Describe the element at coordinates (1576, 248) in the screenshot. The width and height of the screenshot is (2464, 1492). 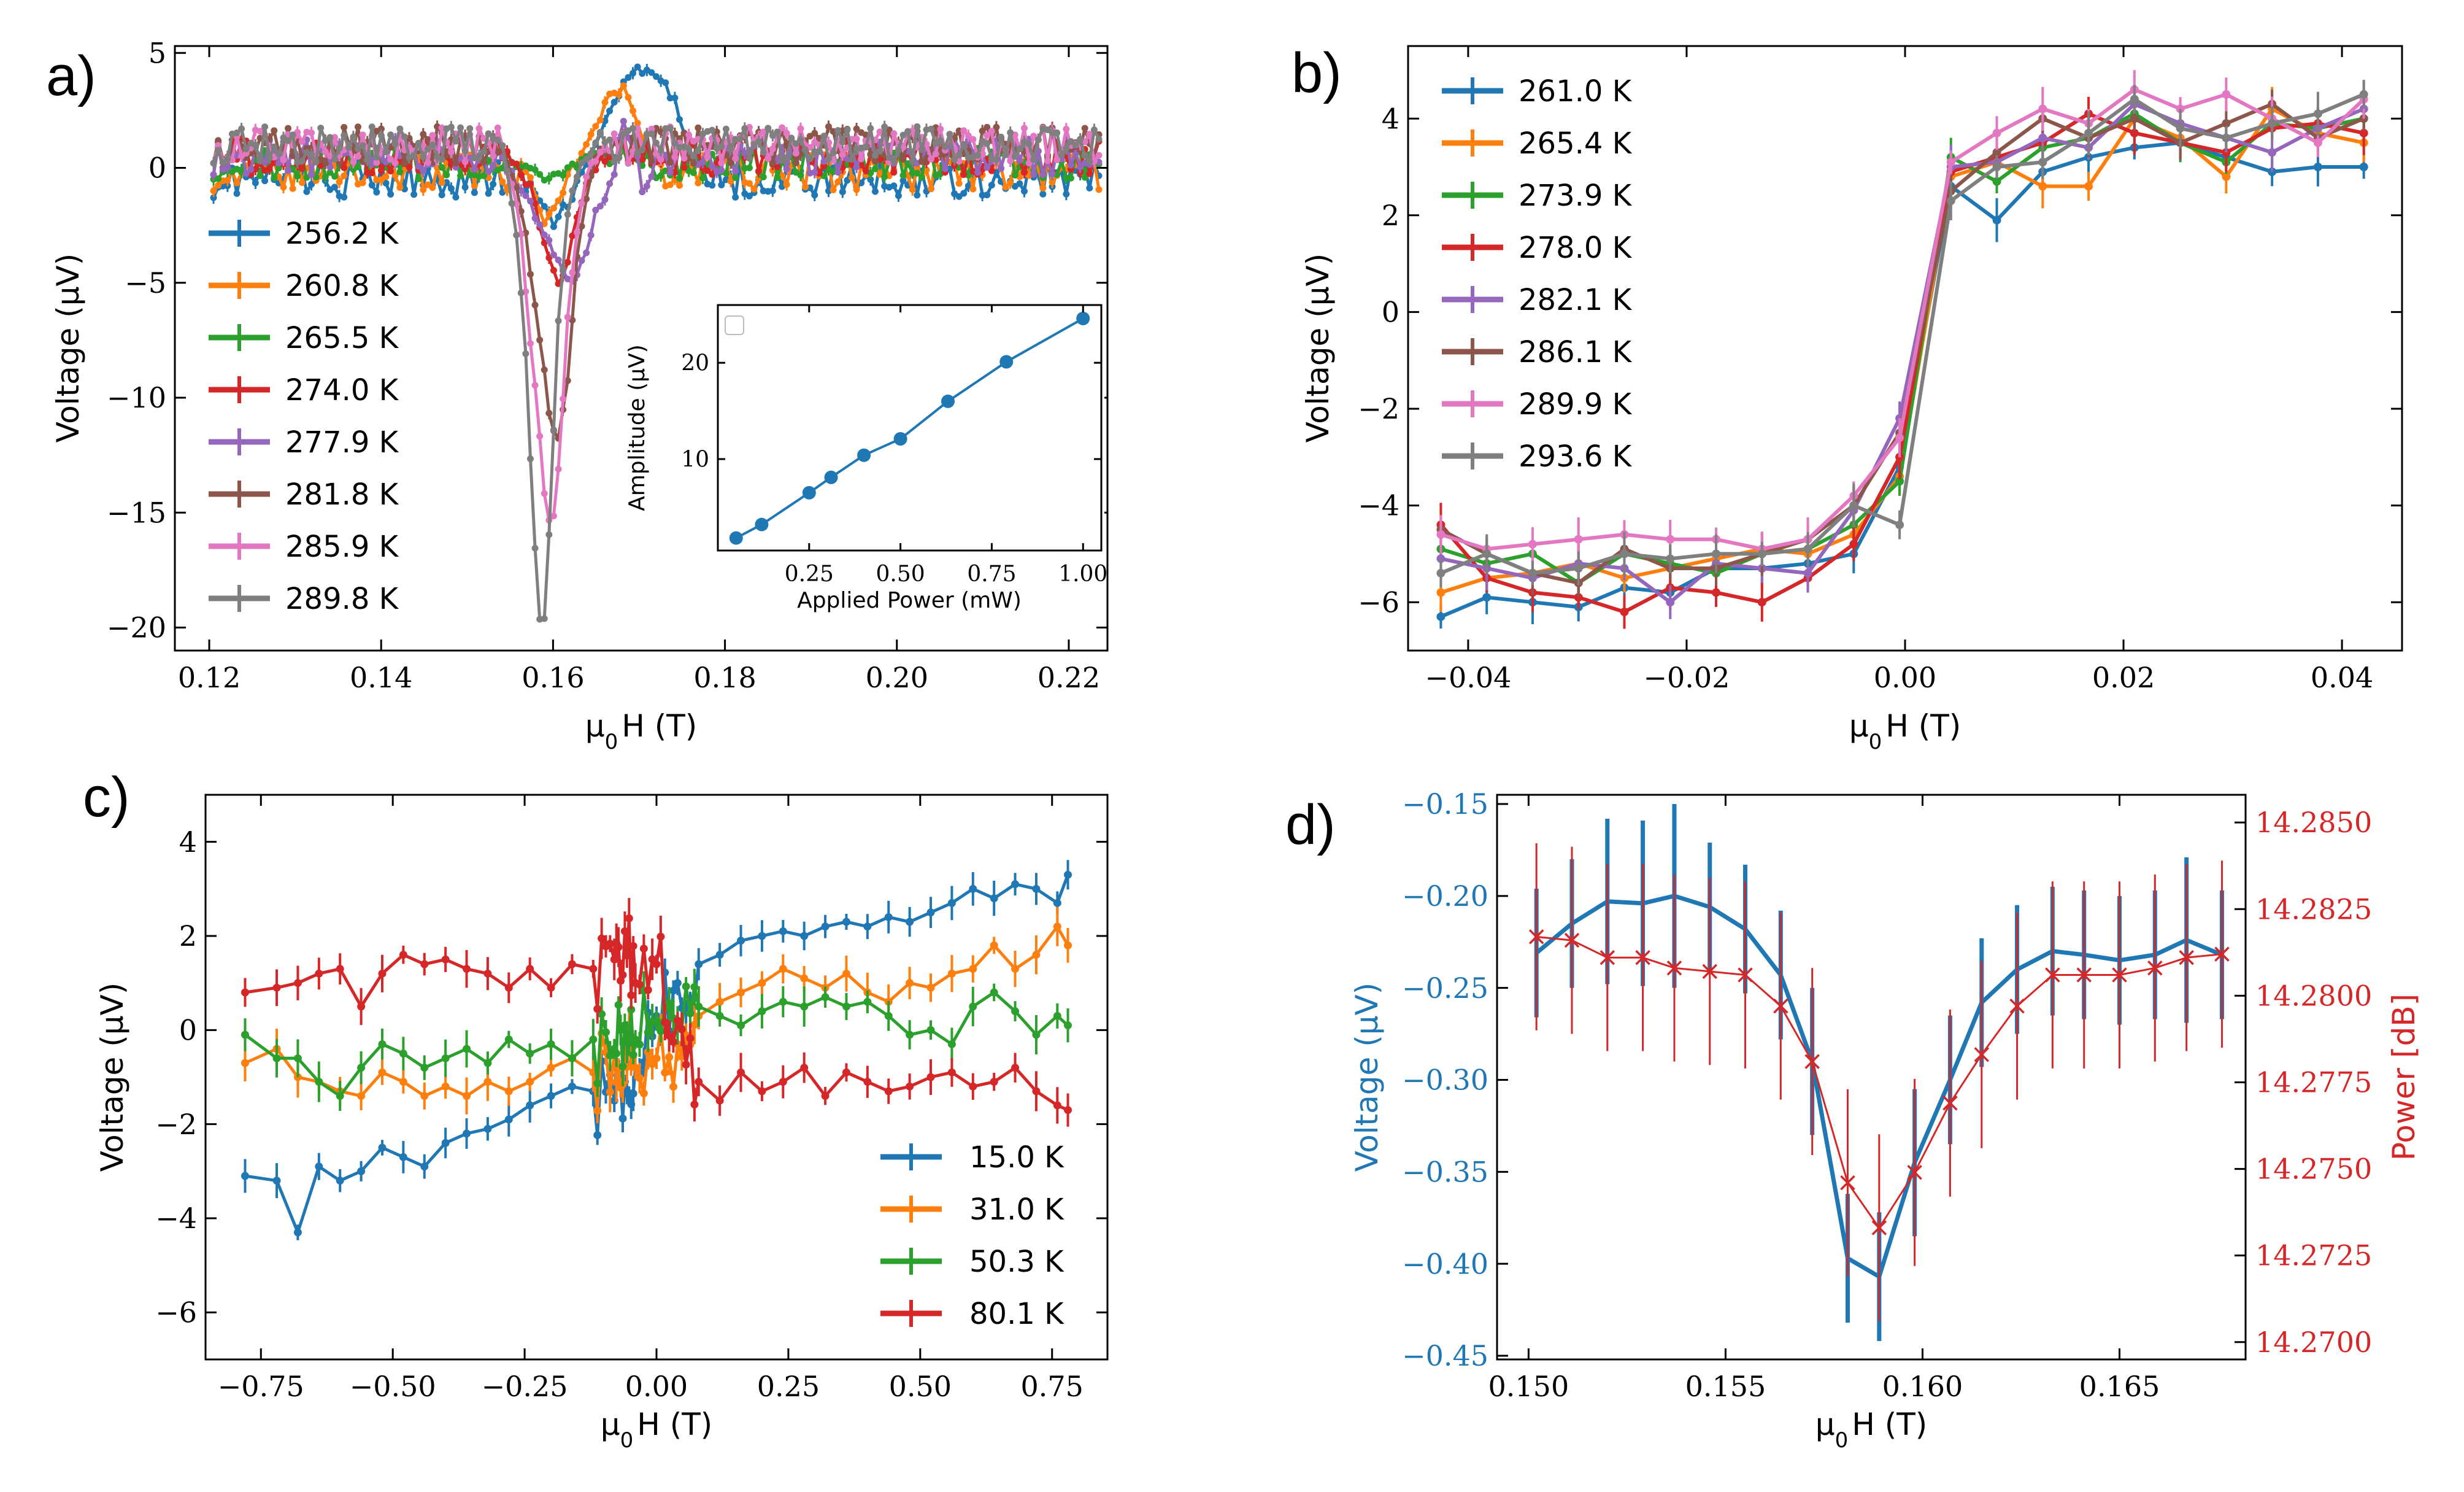
I see `legend-label-b-4: 278.0 K` at that location.